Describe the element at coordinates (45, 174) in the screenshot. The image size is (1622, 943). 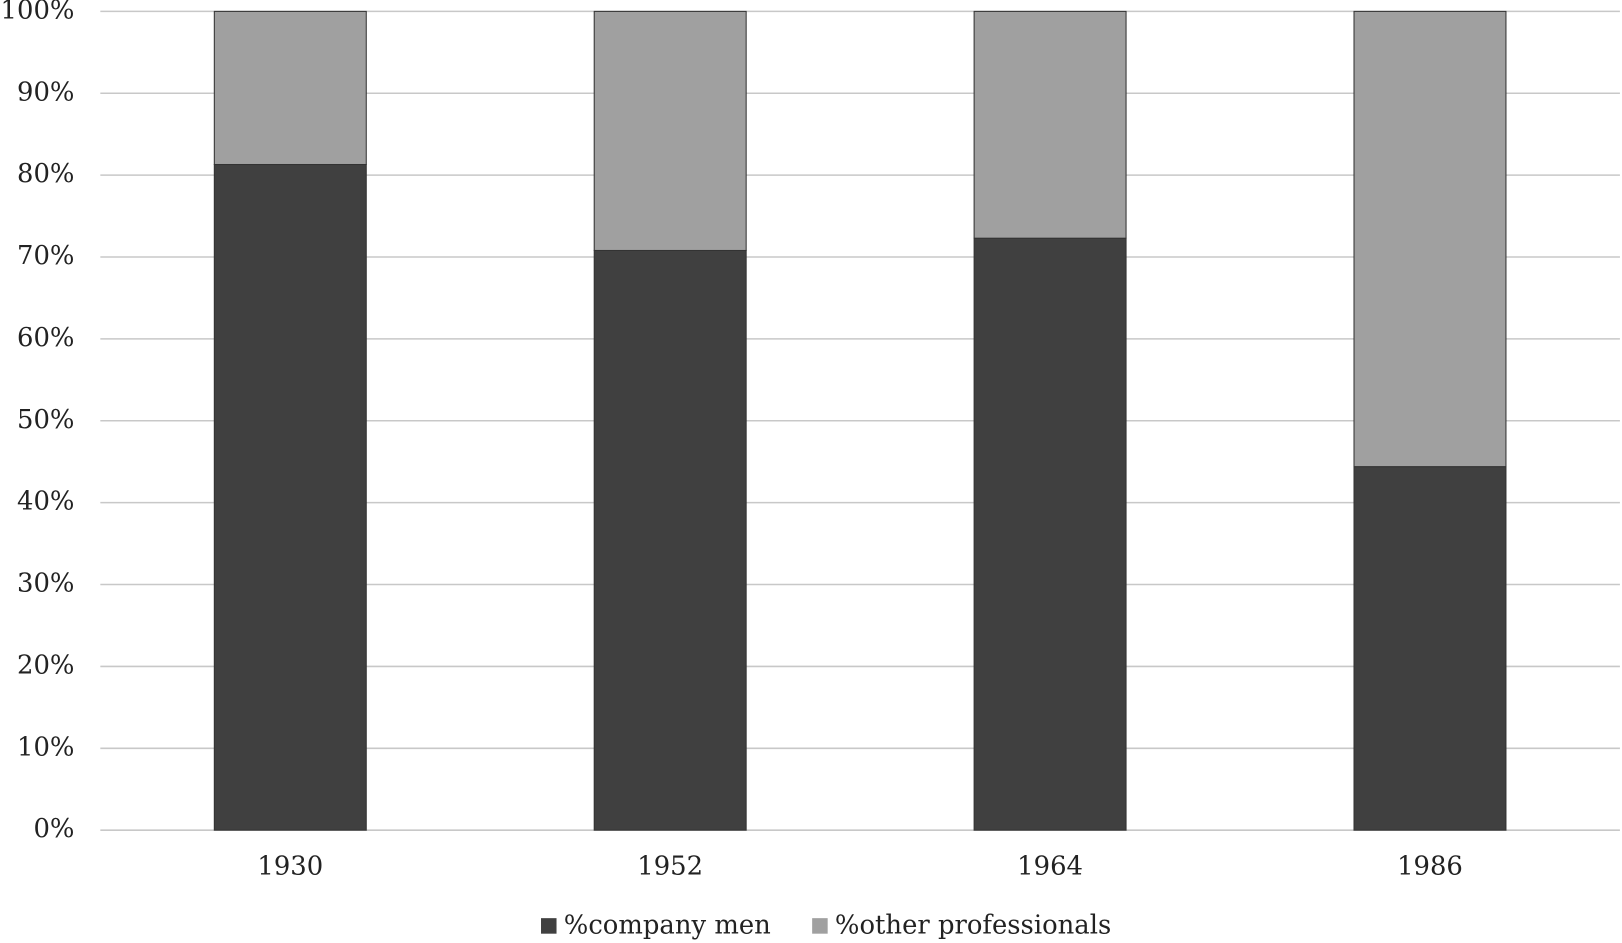
I see `y-tick-label: 80%` at that location.